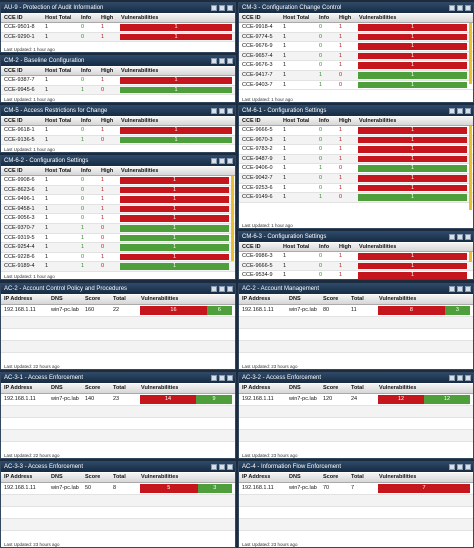 Image resolution: width=474 pixels, height=548 pixels. Describe the element at coordinates (57, 299) in the screenshot. I see `column-header: DNS` at that location.